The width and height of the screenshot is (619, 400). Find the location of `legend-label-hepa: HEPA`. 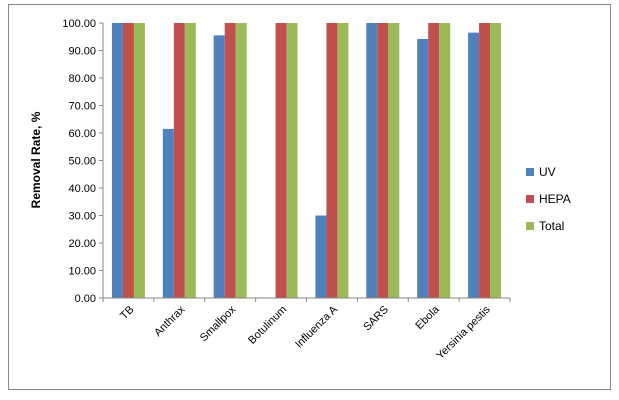

legend-label-hepa: HEPA is located at coordinates (555, 199).